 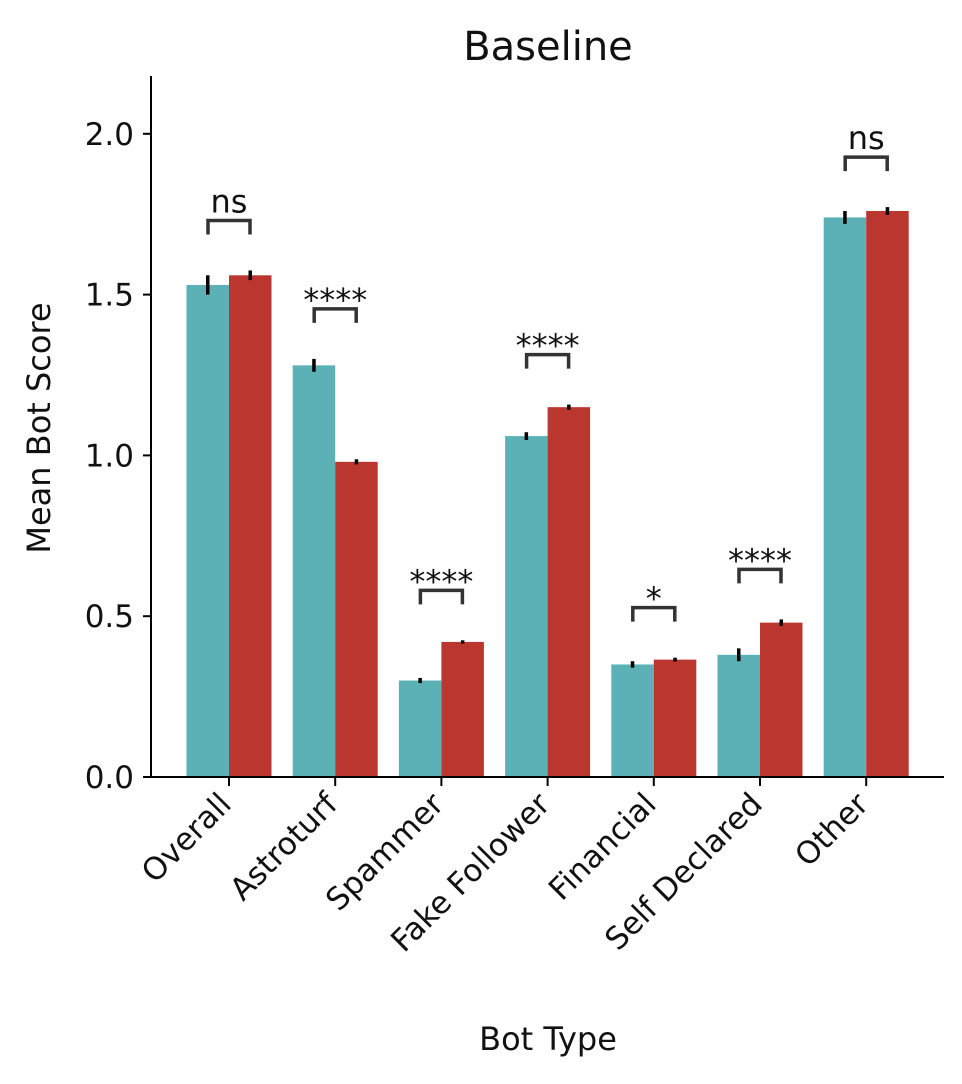 I want to click on x-tick-label: Overall, so click(x=187, y=838).